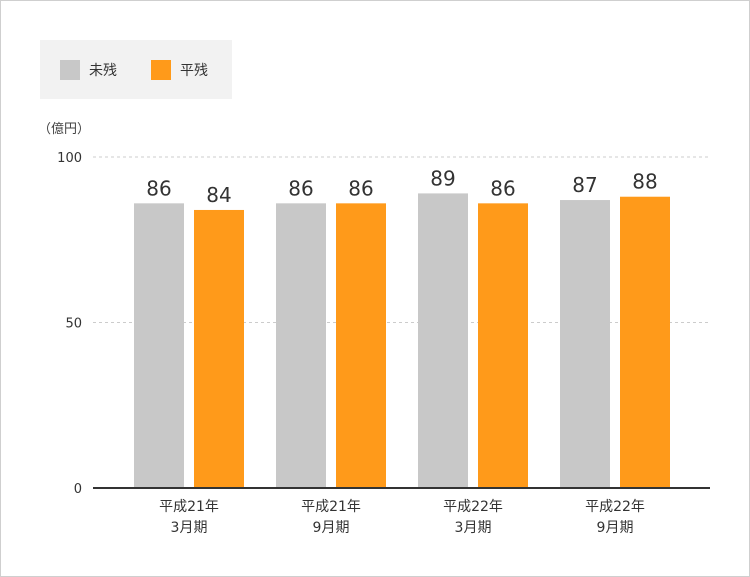  Describe the element at coordinates (69, 158) in the screenshot. I see `y-tick-label: 100` at that location.